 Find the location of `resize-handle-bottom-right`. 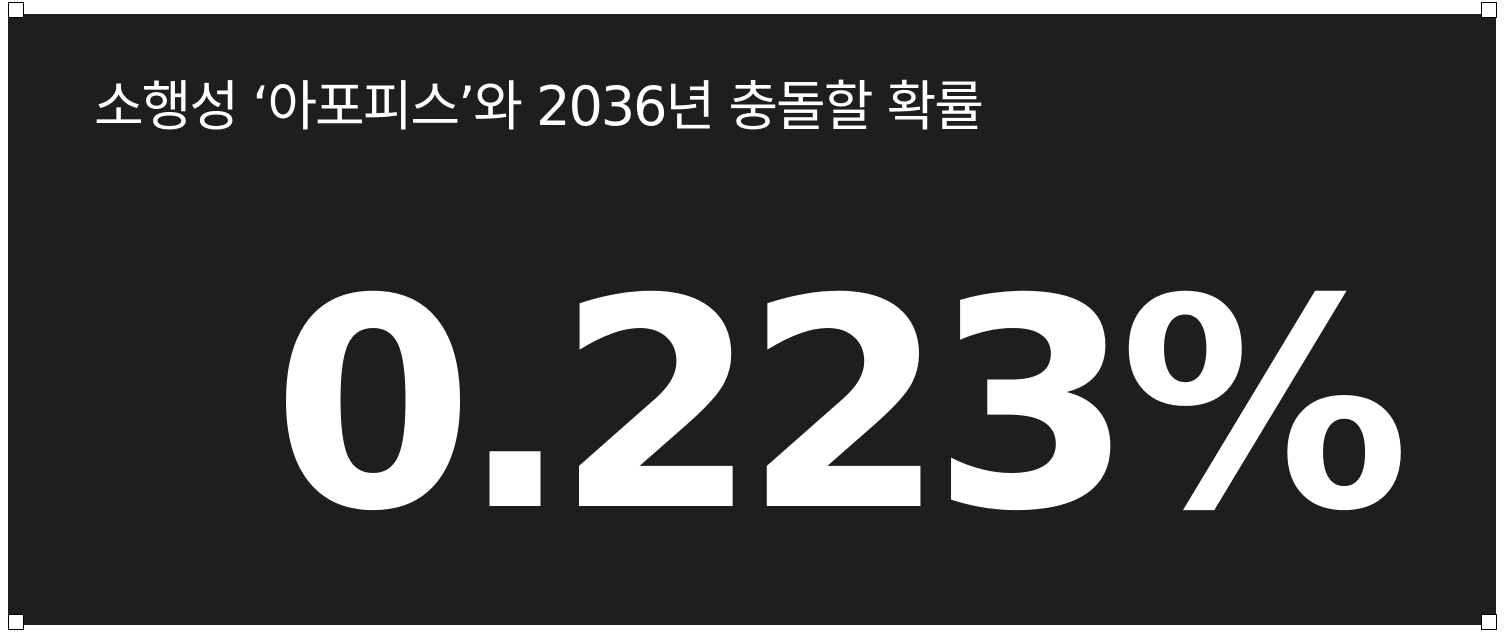

resize-handle-bottom-right is located at coordinates (1489, 622).